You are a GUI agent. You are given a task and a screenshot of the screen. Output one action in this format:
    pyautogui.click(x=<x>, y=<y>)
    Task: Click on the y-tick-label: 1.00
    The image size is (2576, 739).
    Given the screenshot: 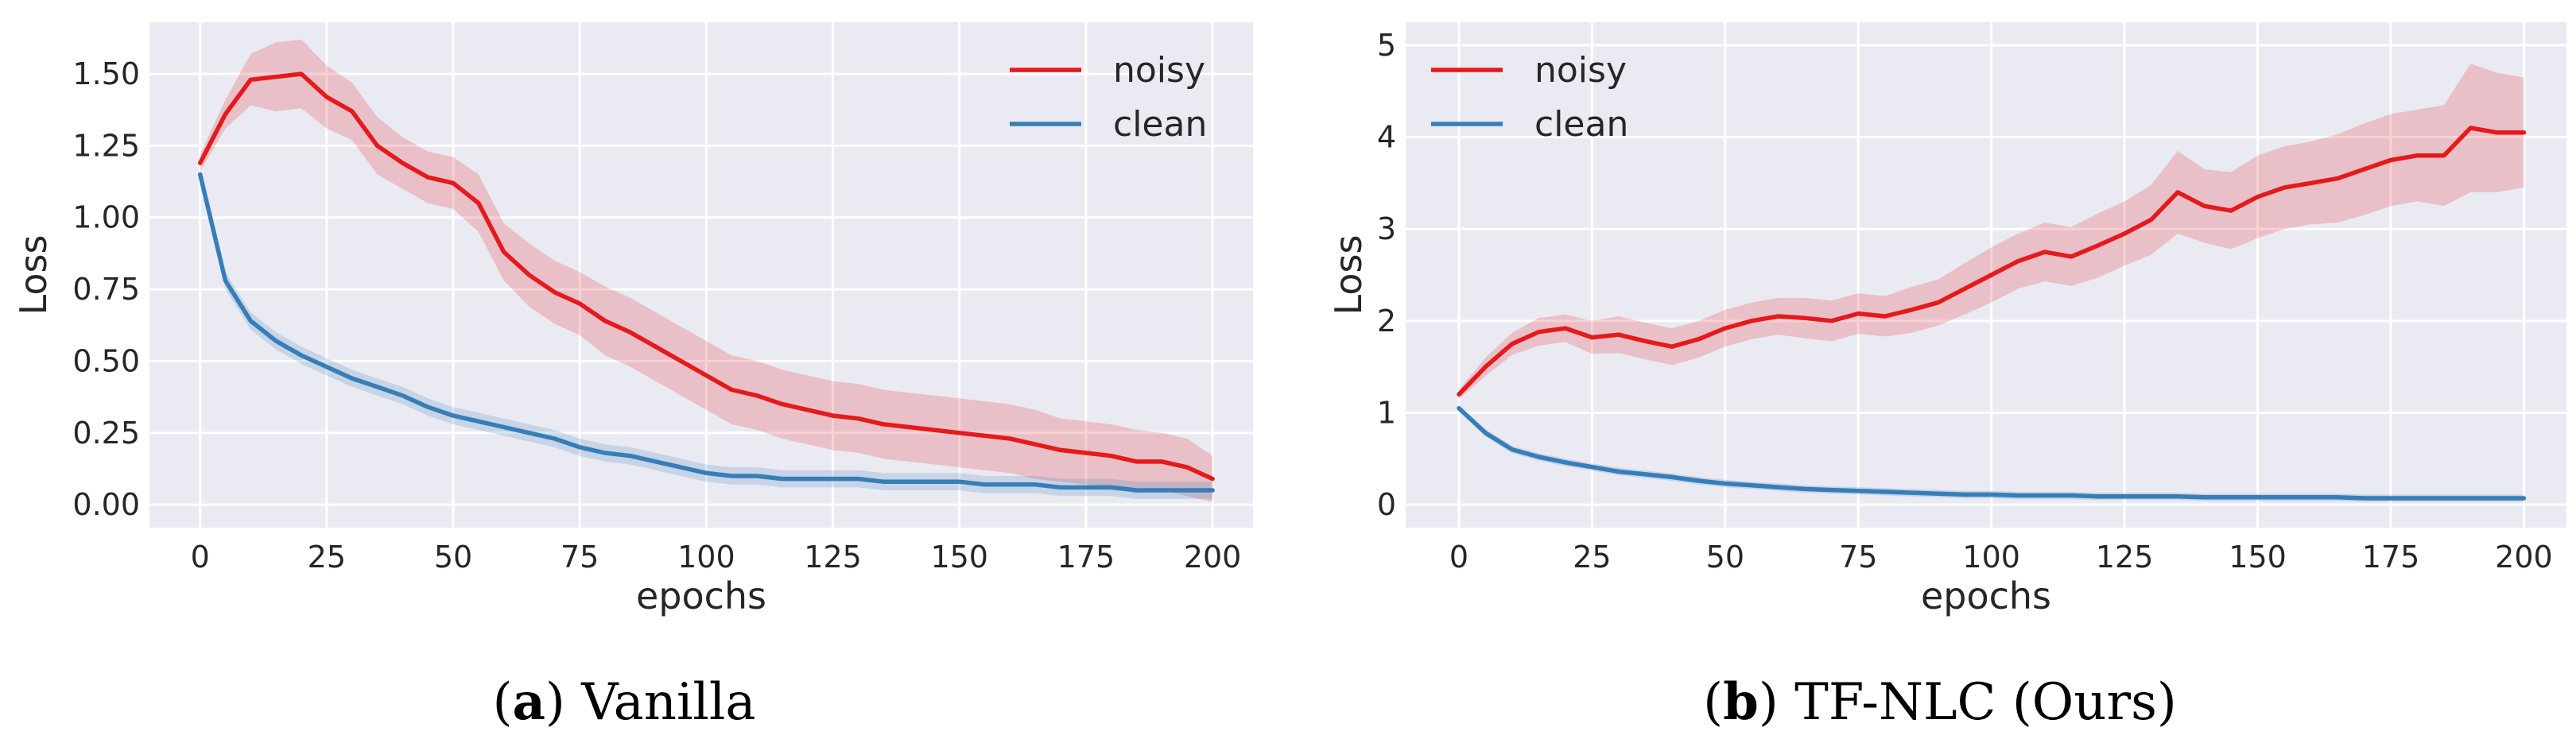 What is the action you would take?
    pyautogui.click(x=106, y=218)
    